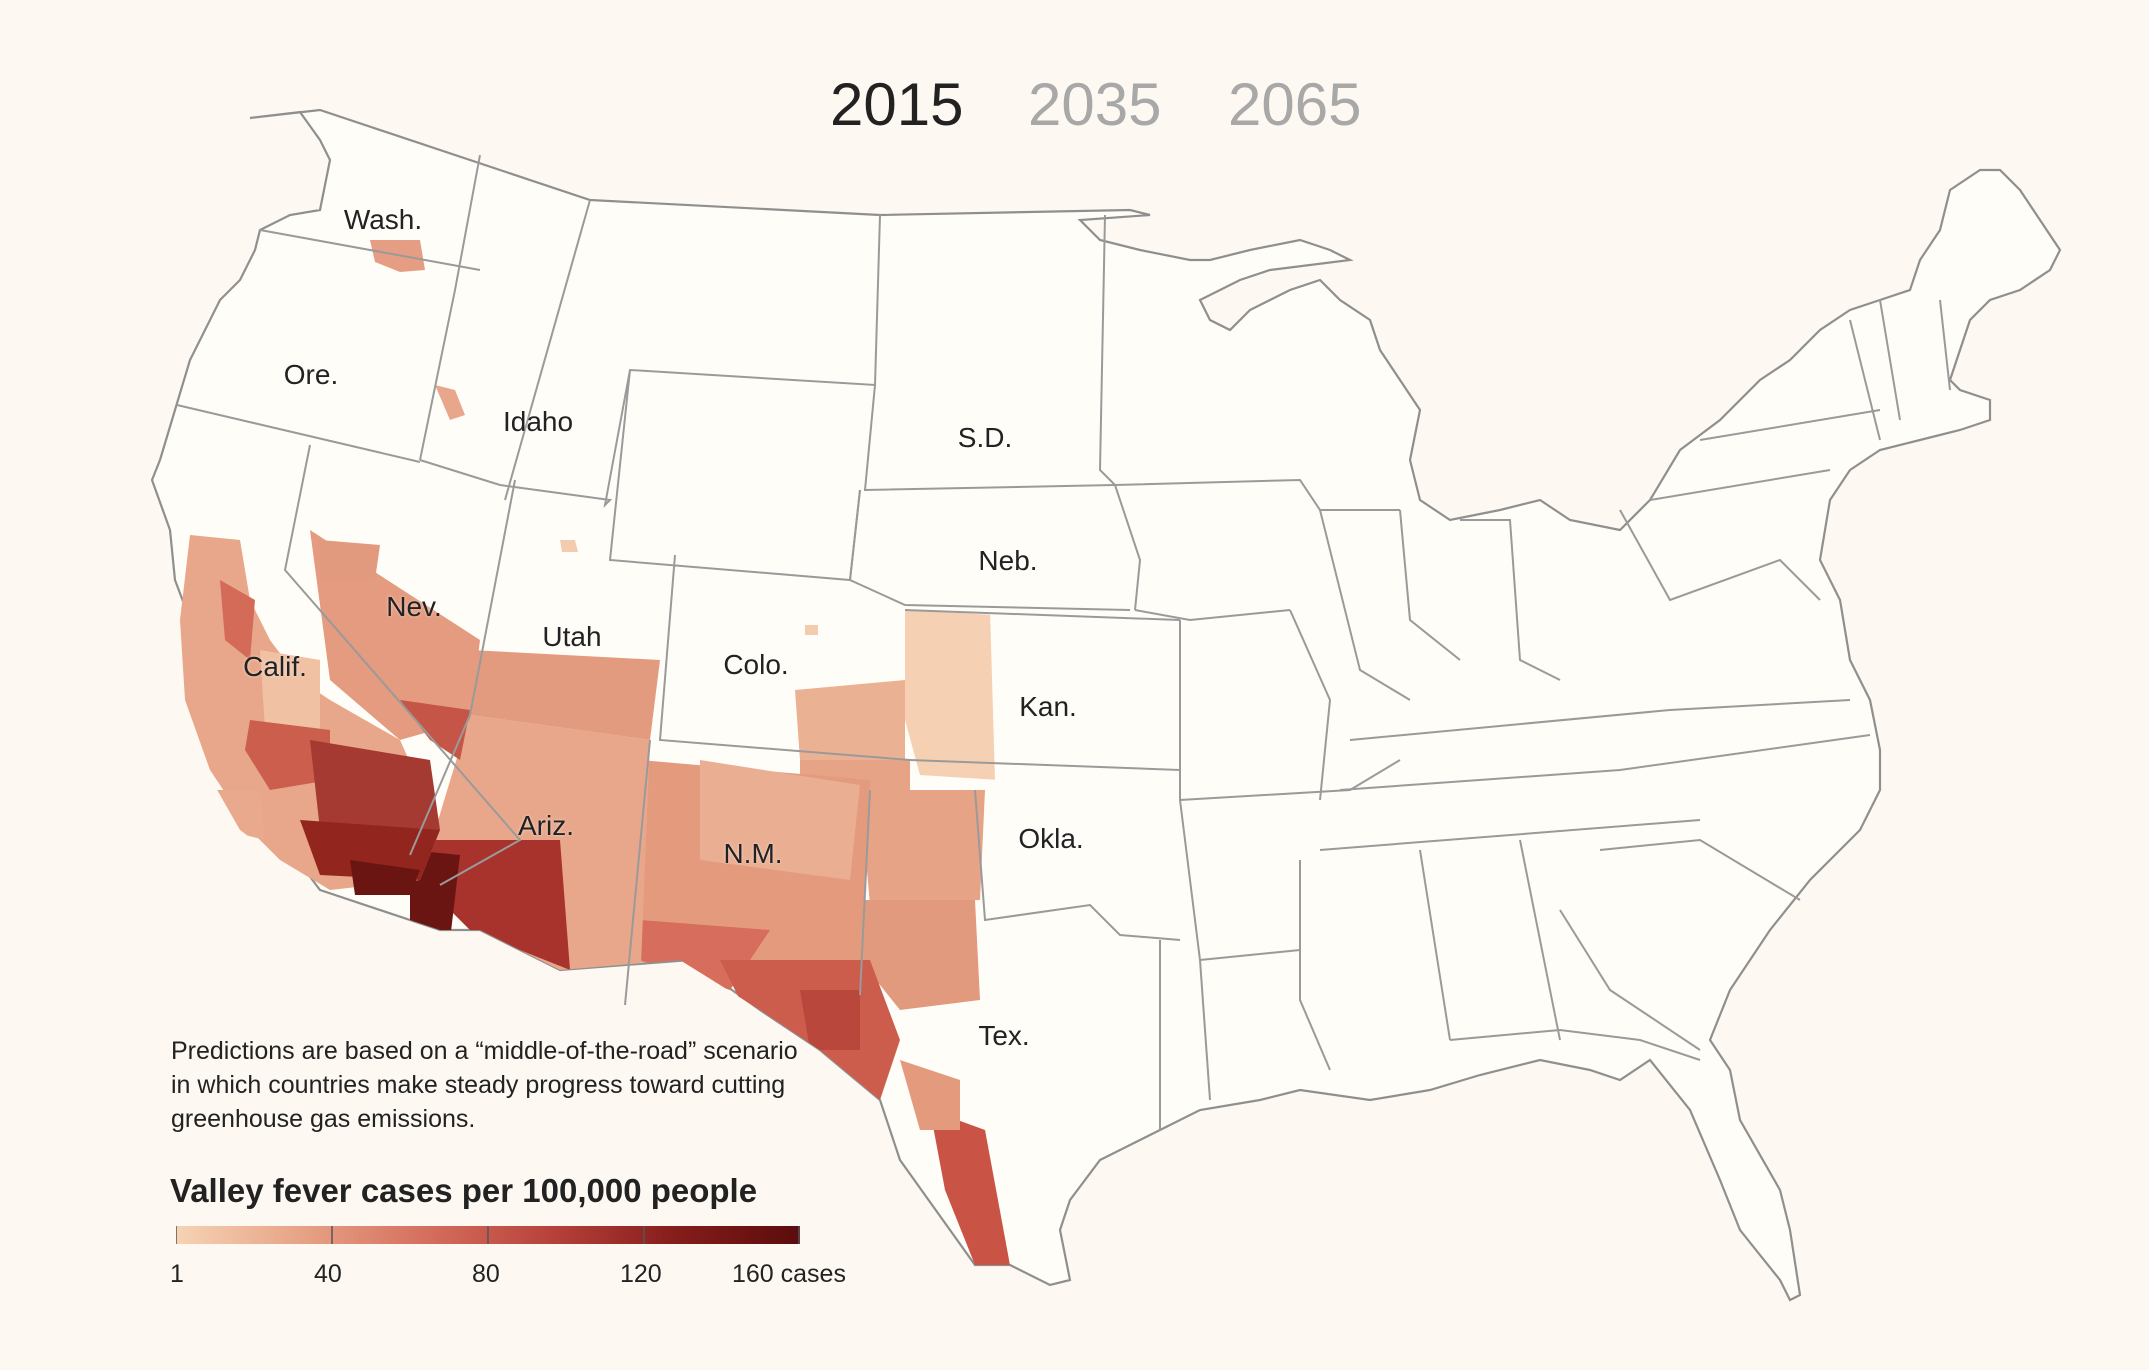  Describe the element at coordinates (756, 664) in the screenshot. I see `state-label-colo: Colo.` at that location.